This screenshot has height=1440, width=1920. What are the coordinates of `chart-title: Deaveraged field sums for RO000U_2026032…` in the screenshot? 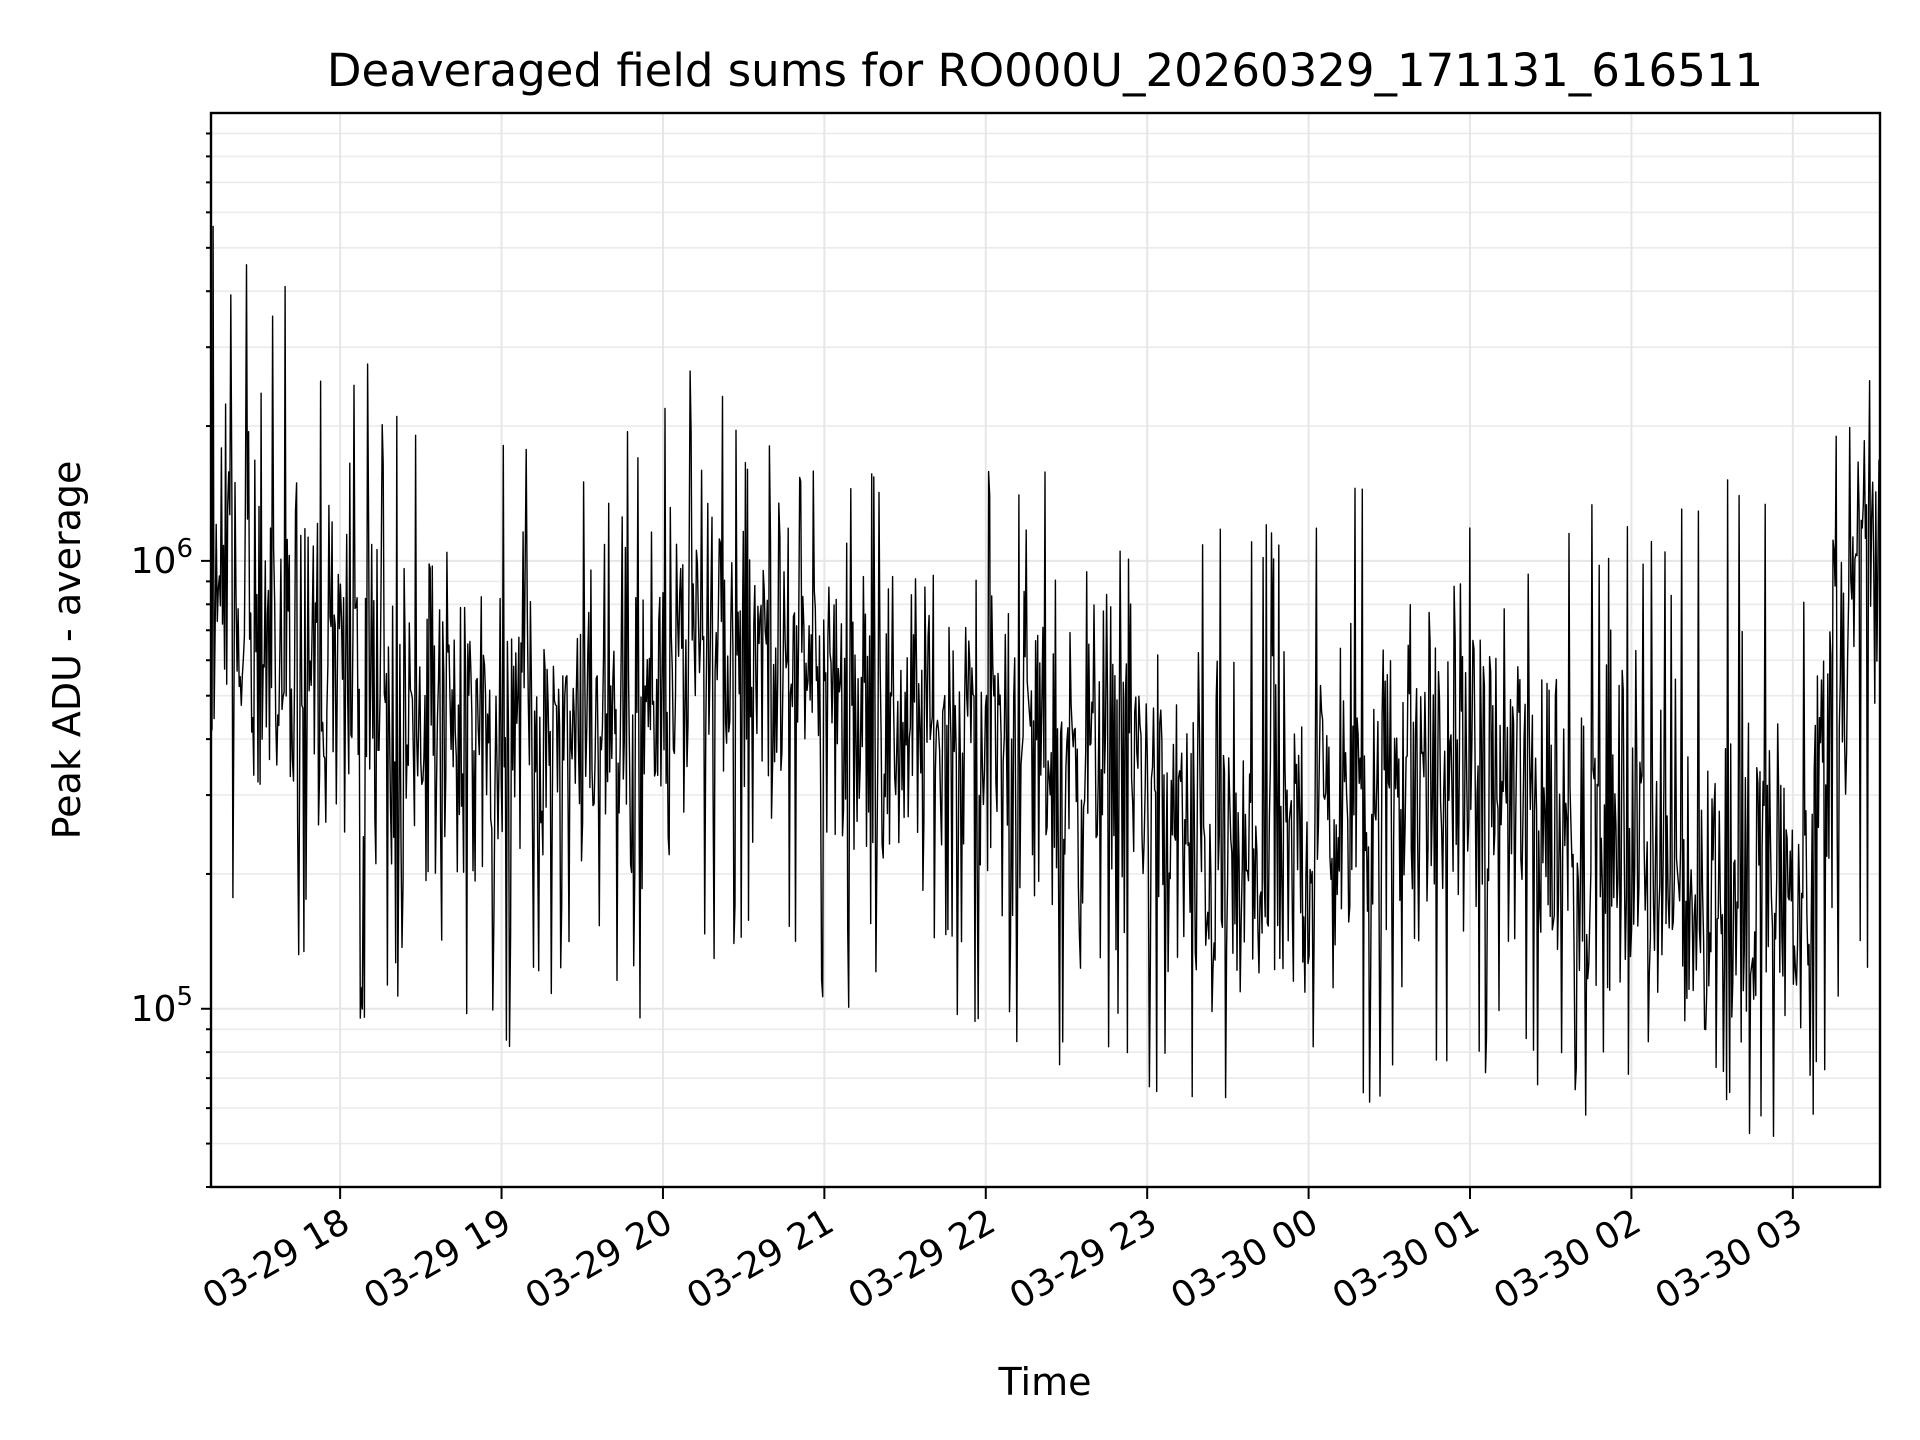 It's located at (1045, 70).